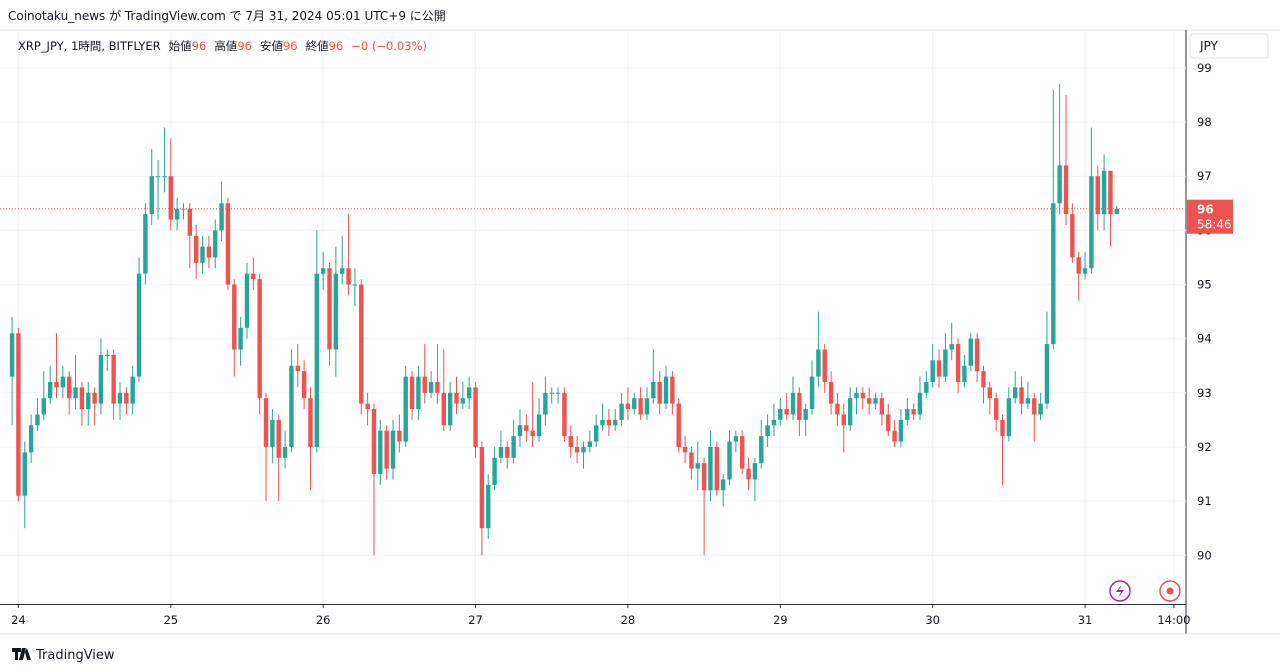 This screenshot has height=672, width=1280. I want to click on y-tick-label: 94, so click(1204, 339).